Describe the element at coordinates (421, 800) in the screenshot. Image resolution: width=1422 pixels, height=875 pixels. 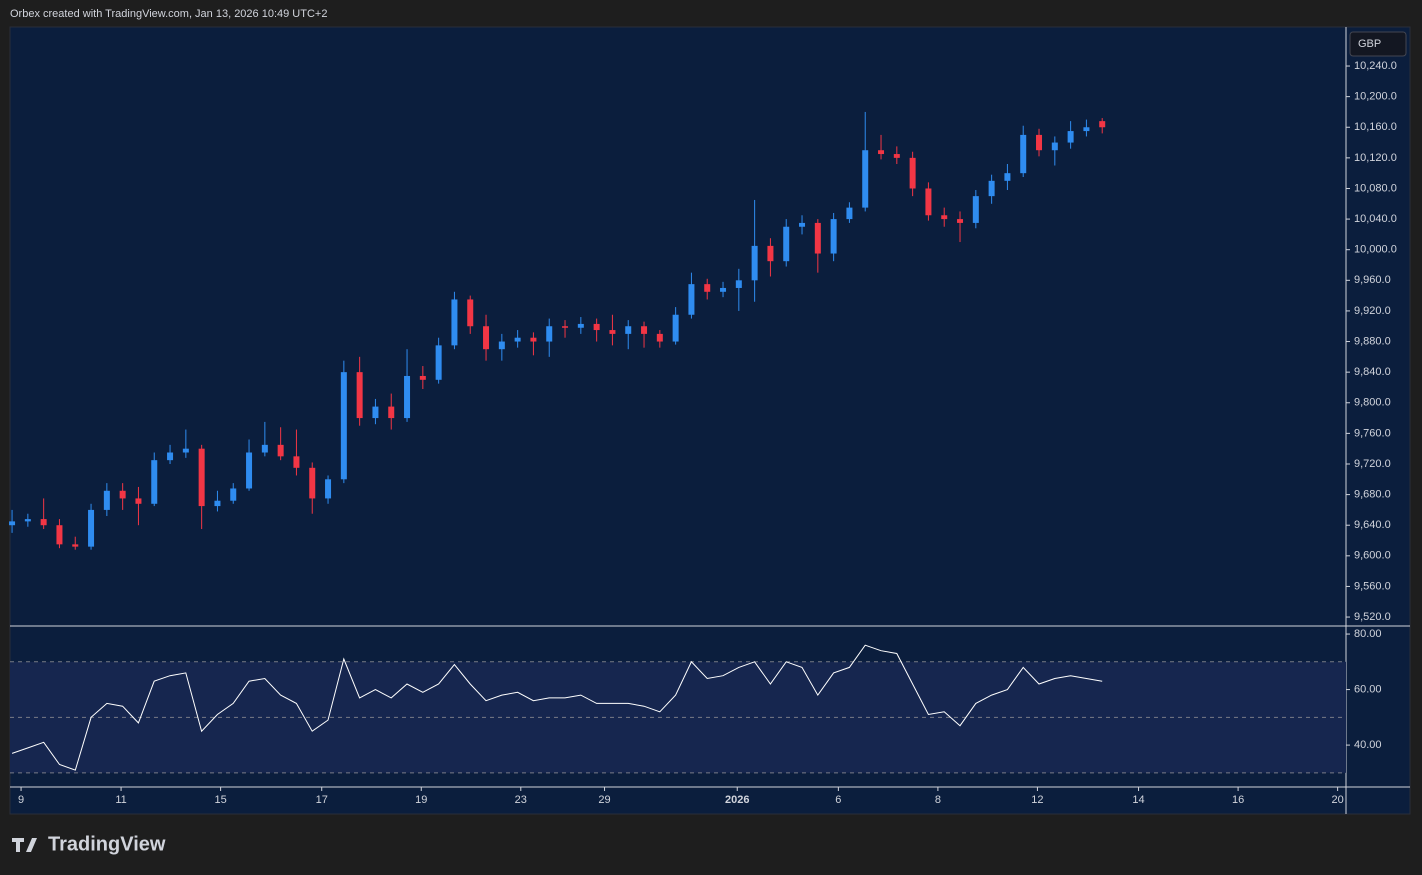
I see `x-tick-label: 19` at that location.